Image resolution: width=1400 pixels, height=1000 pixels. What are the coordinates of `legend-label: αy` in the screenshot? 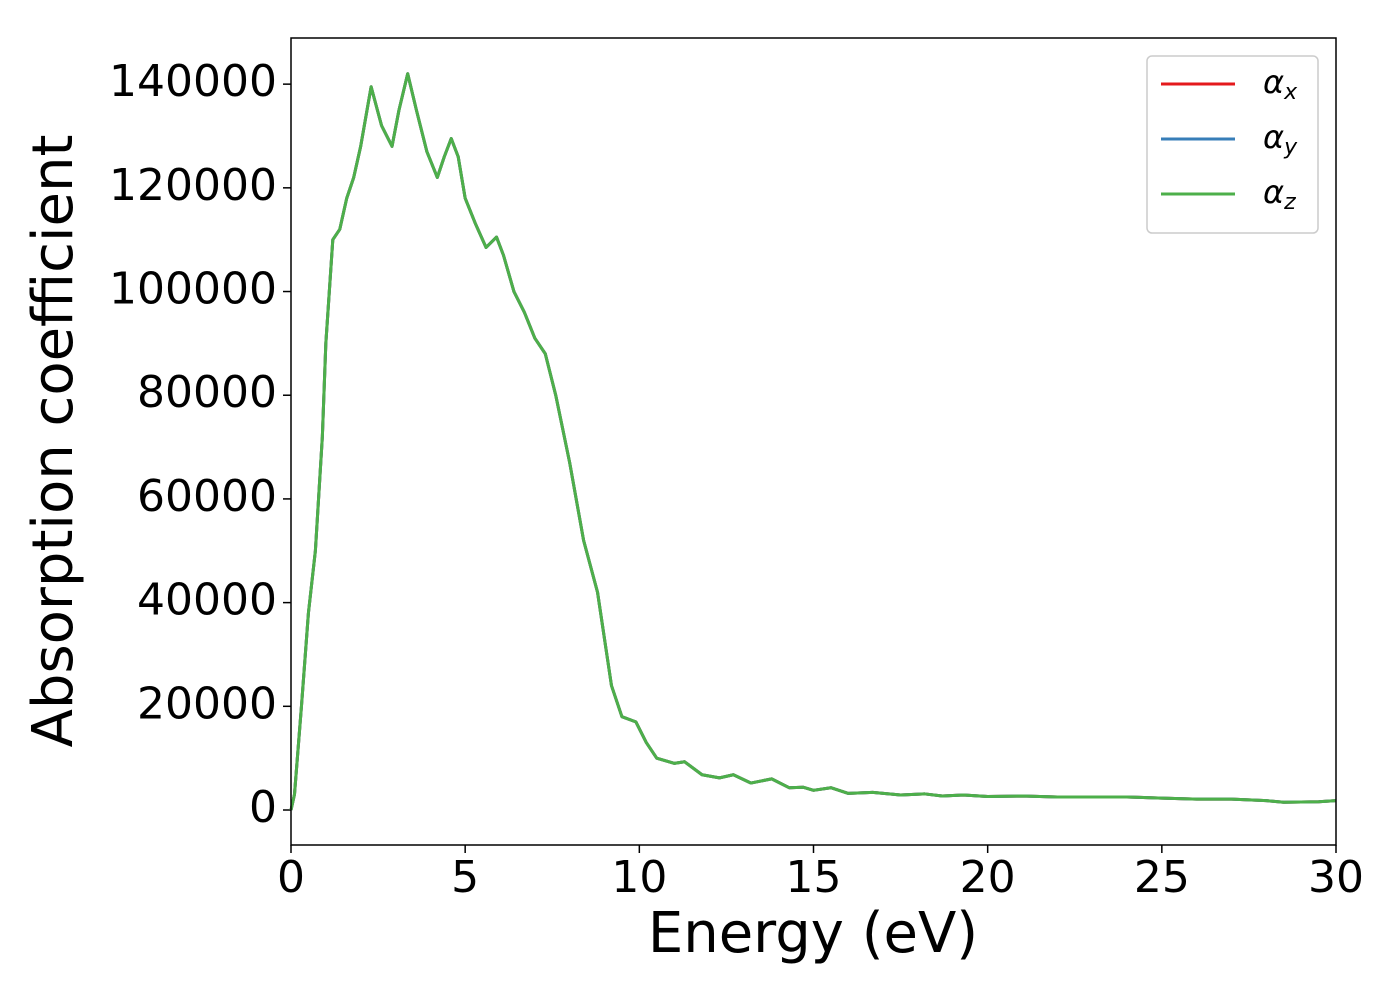 It's located at (1280, 139).